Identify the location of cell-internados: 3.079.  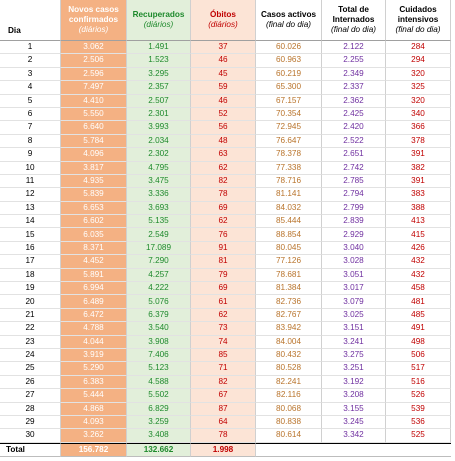
(354, 302).